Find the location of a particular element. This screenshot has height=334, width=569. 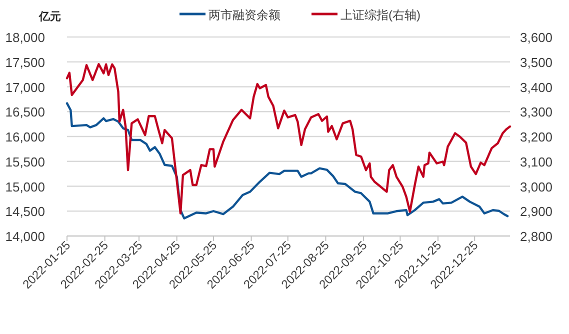

y2-tick-label: 3,200 is located at coordinates (536, 137).